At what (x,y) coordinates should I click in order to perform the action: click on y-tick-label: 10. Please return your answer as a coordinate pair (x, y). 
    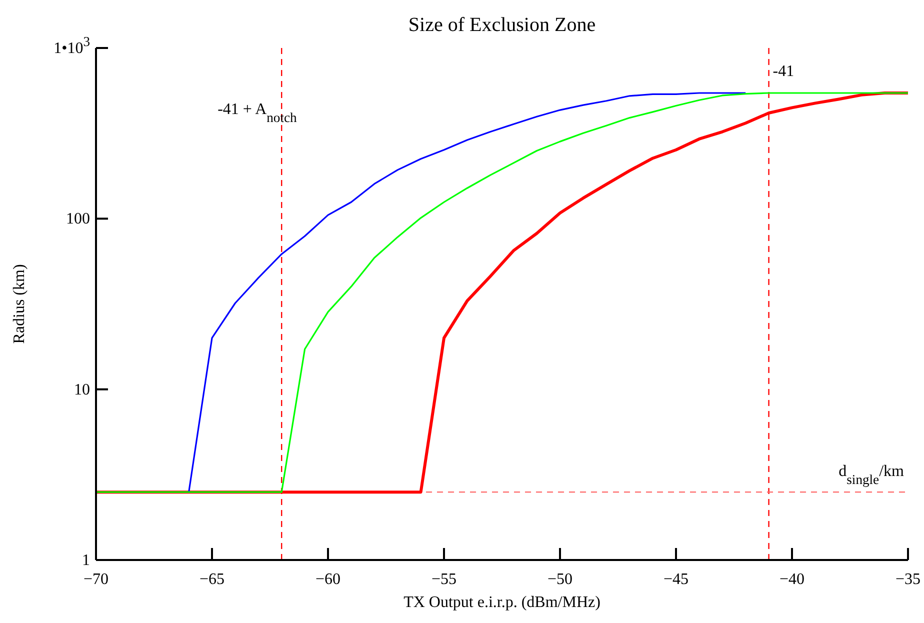
    Looking at the image, I should click on (82, 389).